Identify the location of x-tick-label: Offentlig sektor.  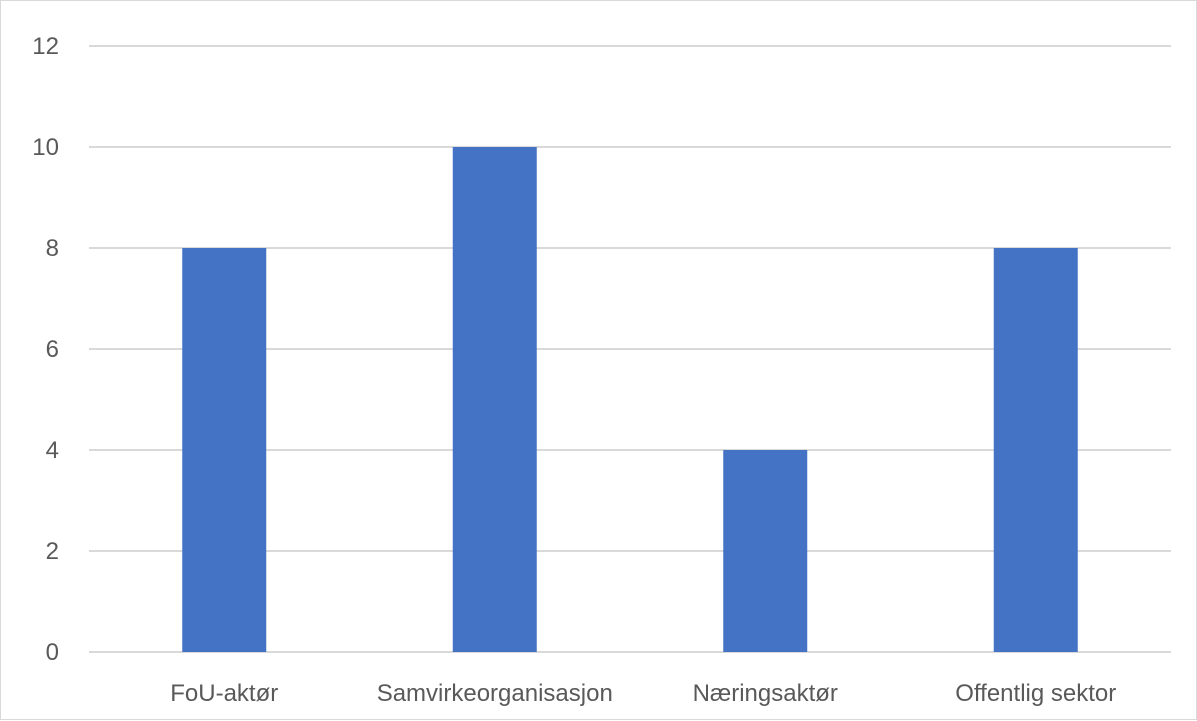
(1035, 693).